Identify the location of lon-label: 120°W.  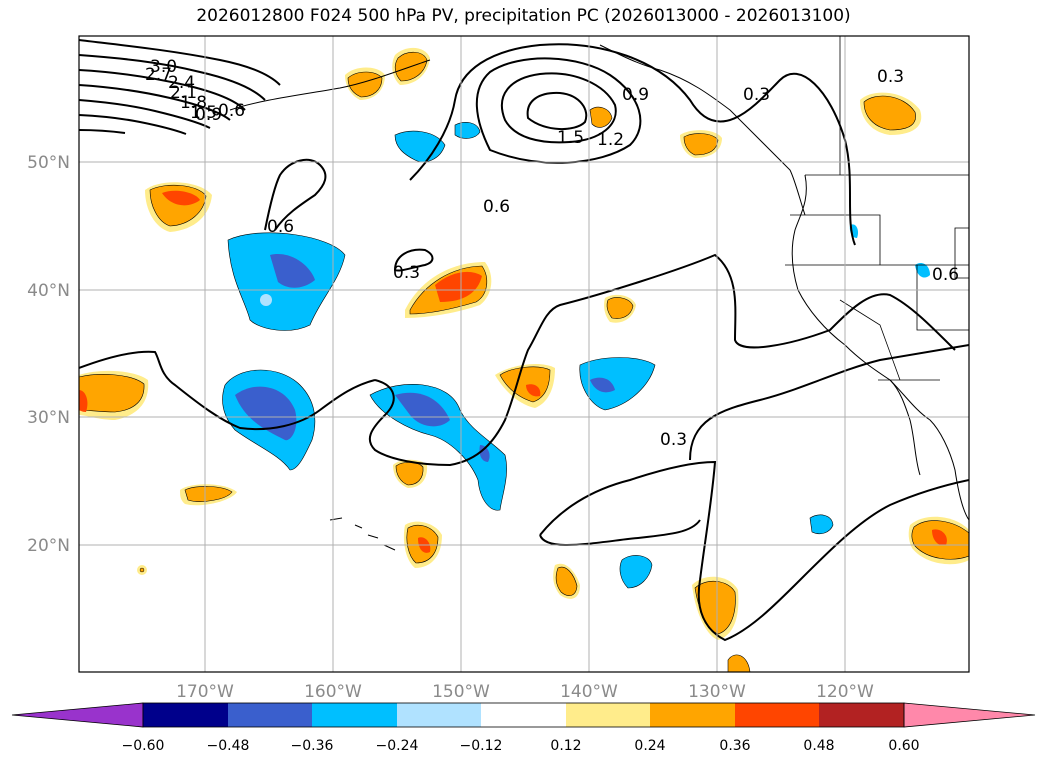
(845, 692).